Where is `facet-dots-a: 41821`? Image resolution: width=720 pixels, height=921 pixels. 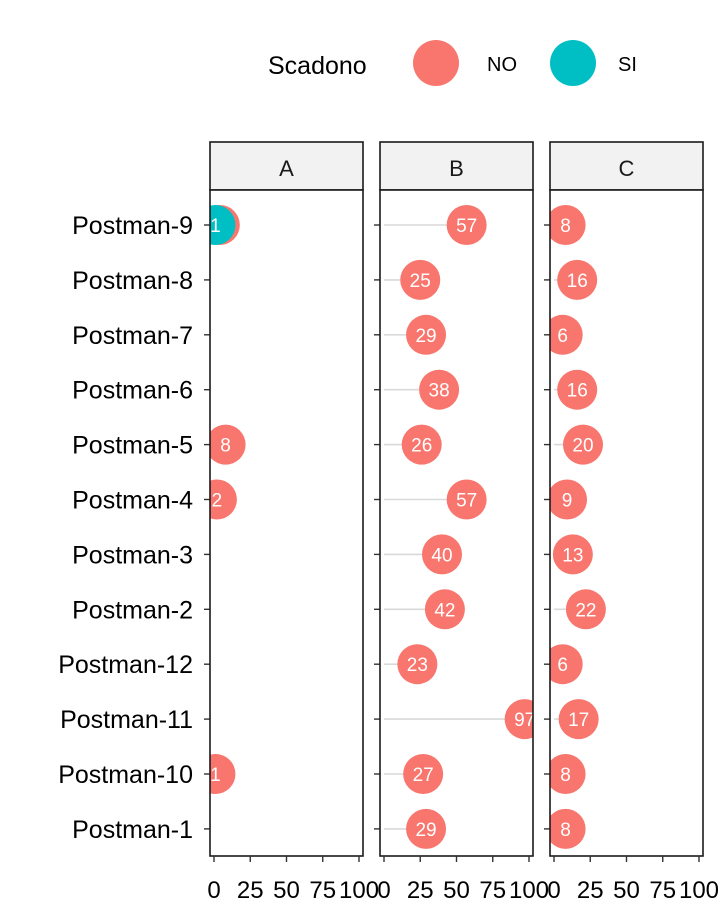
facet-dots-a: 41821 is located at coordinates (228, 499).